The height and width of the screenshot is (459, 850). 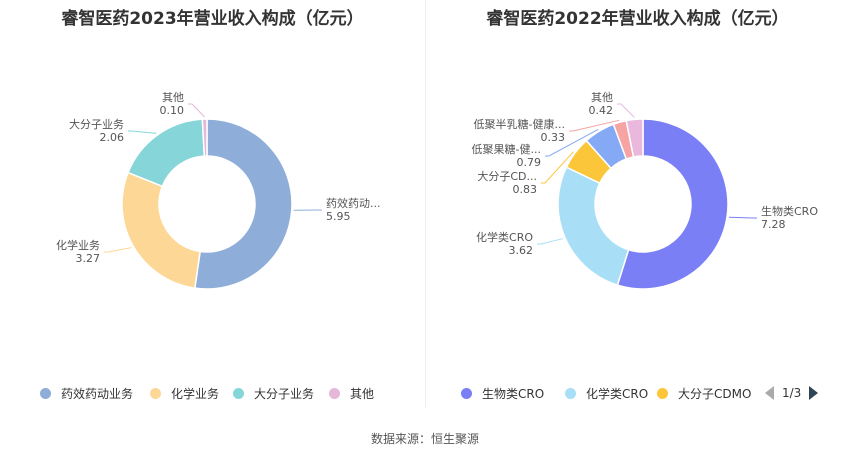 What do you see at coordinates (601, 110) in the screenshot?
I see `slice-value-label: 0.42` at bounding box center [601, 110].